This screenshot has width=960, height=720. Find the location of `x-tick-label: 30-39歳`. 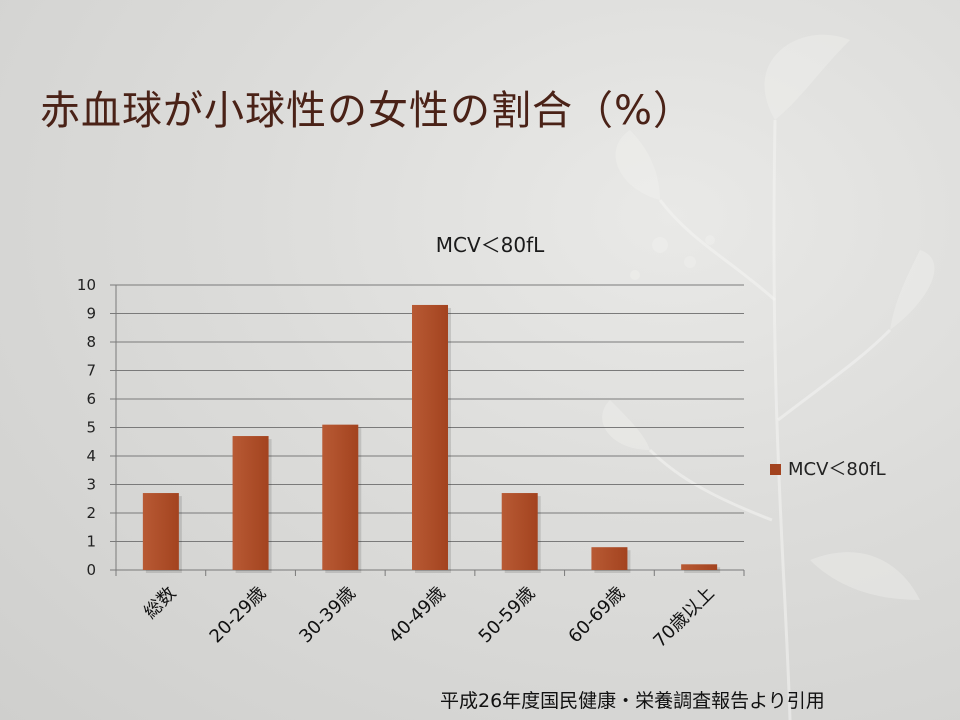

x-tick-label: 30-39歳 is located at coordinates (327, 615).